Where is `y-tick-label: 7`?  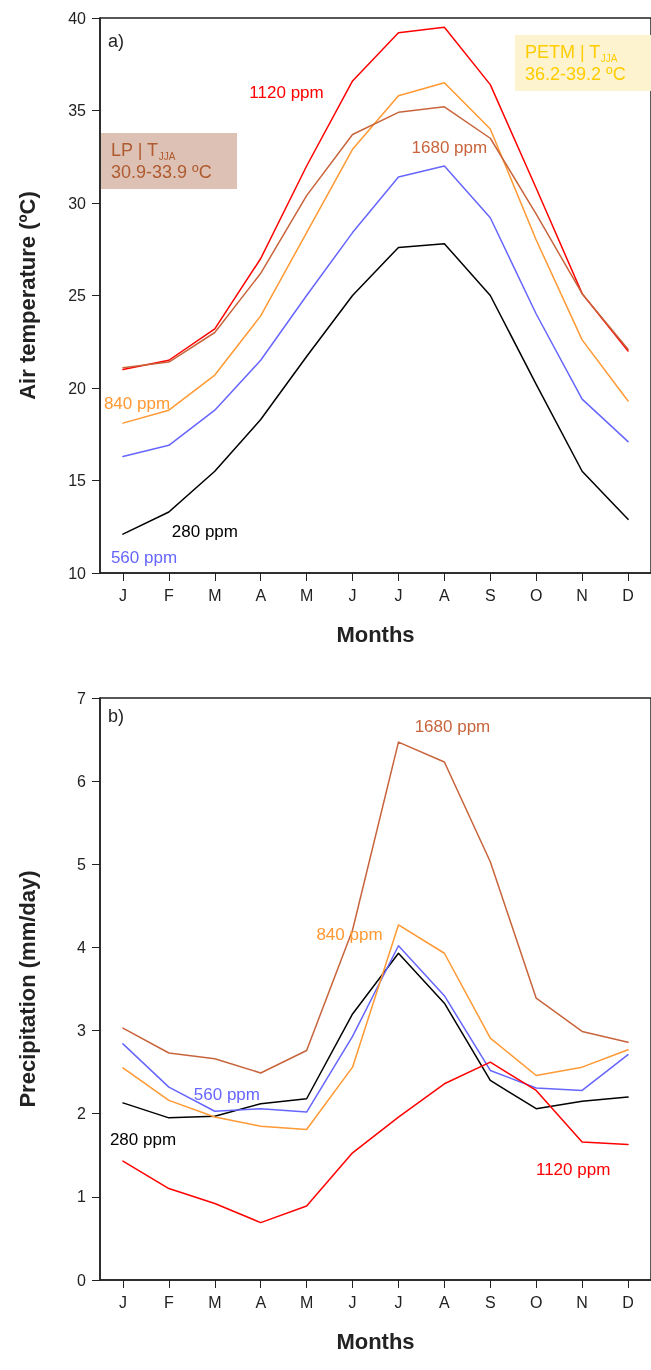
y-tick-label: 7 is located at coordinates (82, 698).